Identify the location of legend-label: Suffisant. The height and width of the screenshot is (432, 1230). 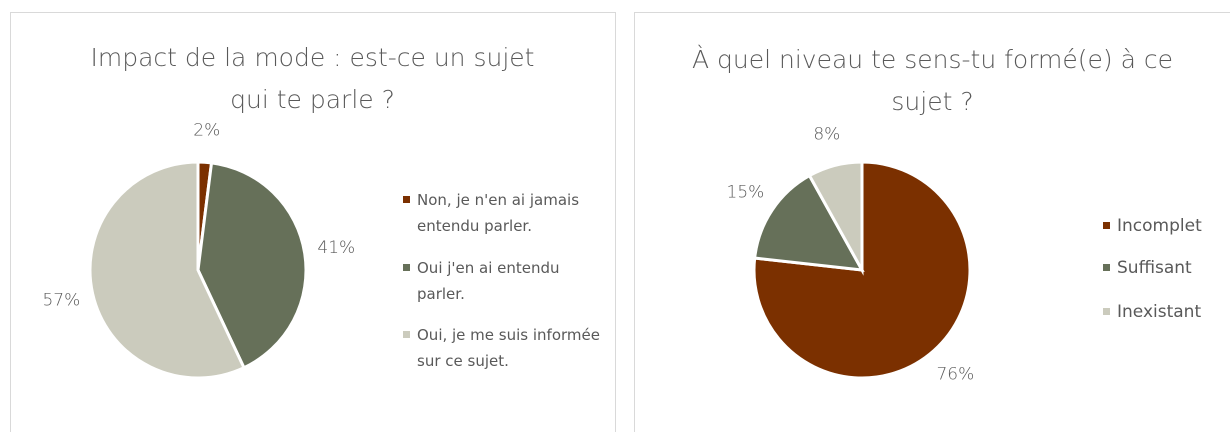
(1154, 268).